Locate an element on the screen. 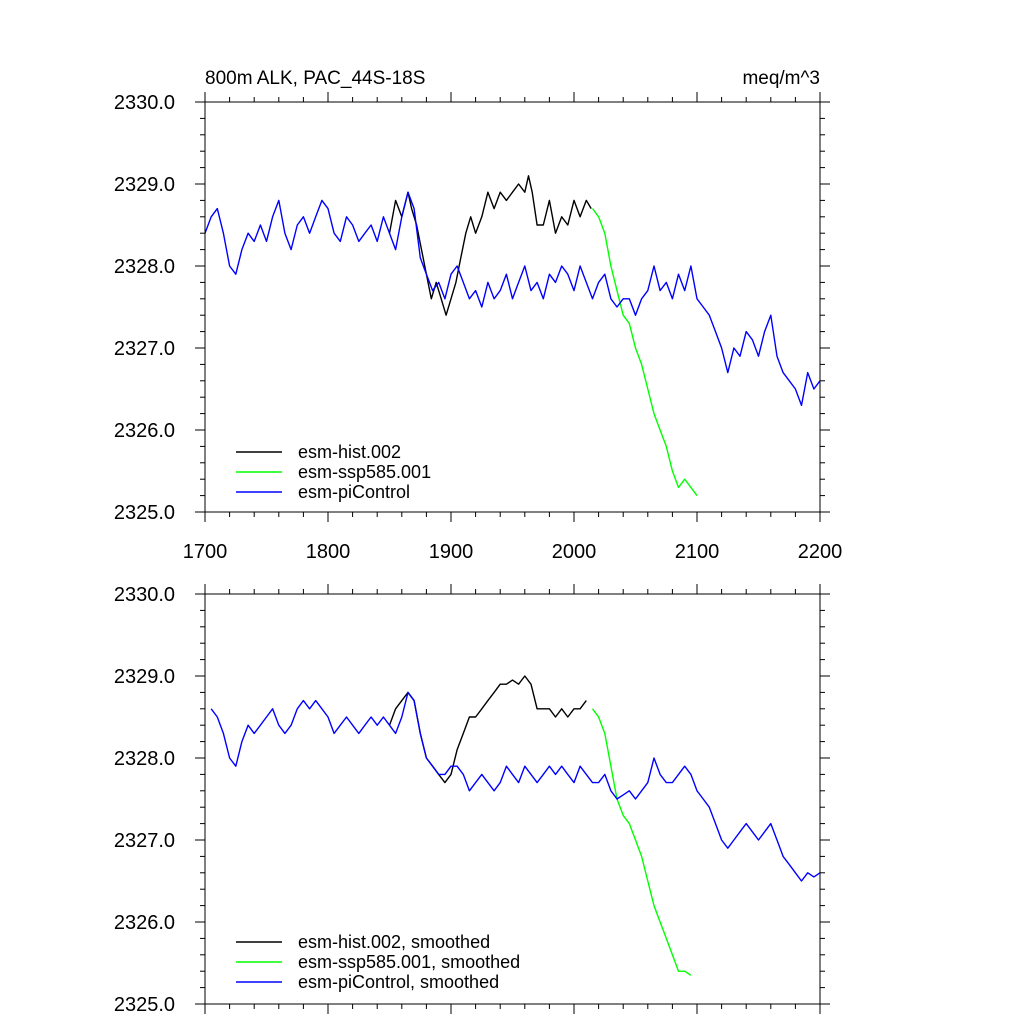  x-tick-label: 2000 is located at coordinates (574, 552).